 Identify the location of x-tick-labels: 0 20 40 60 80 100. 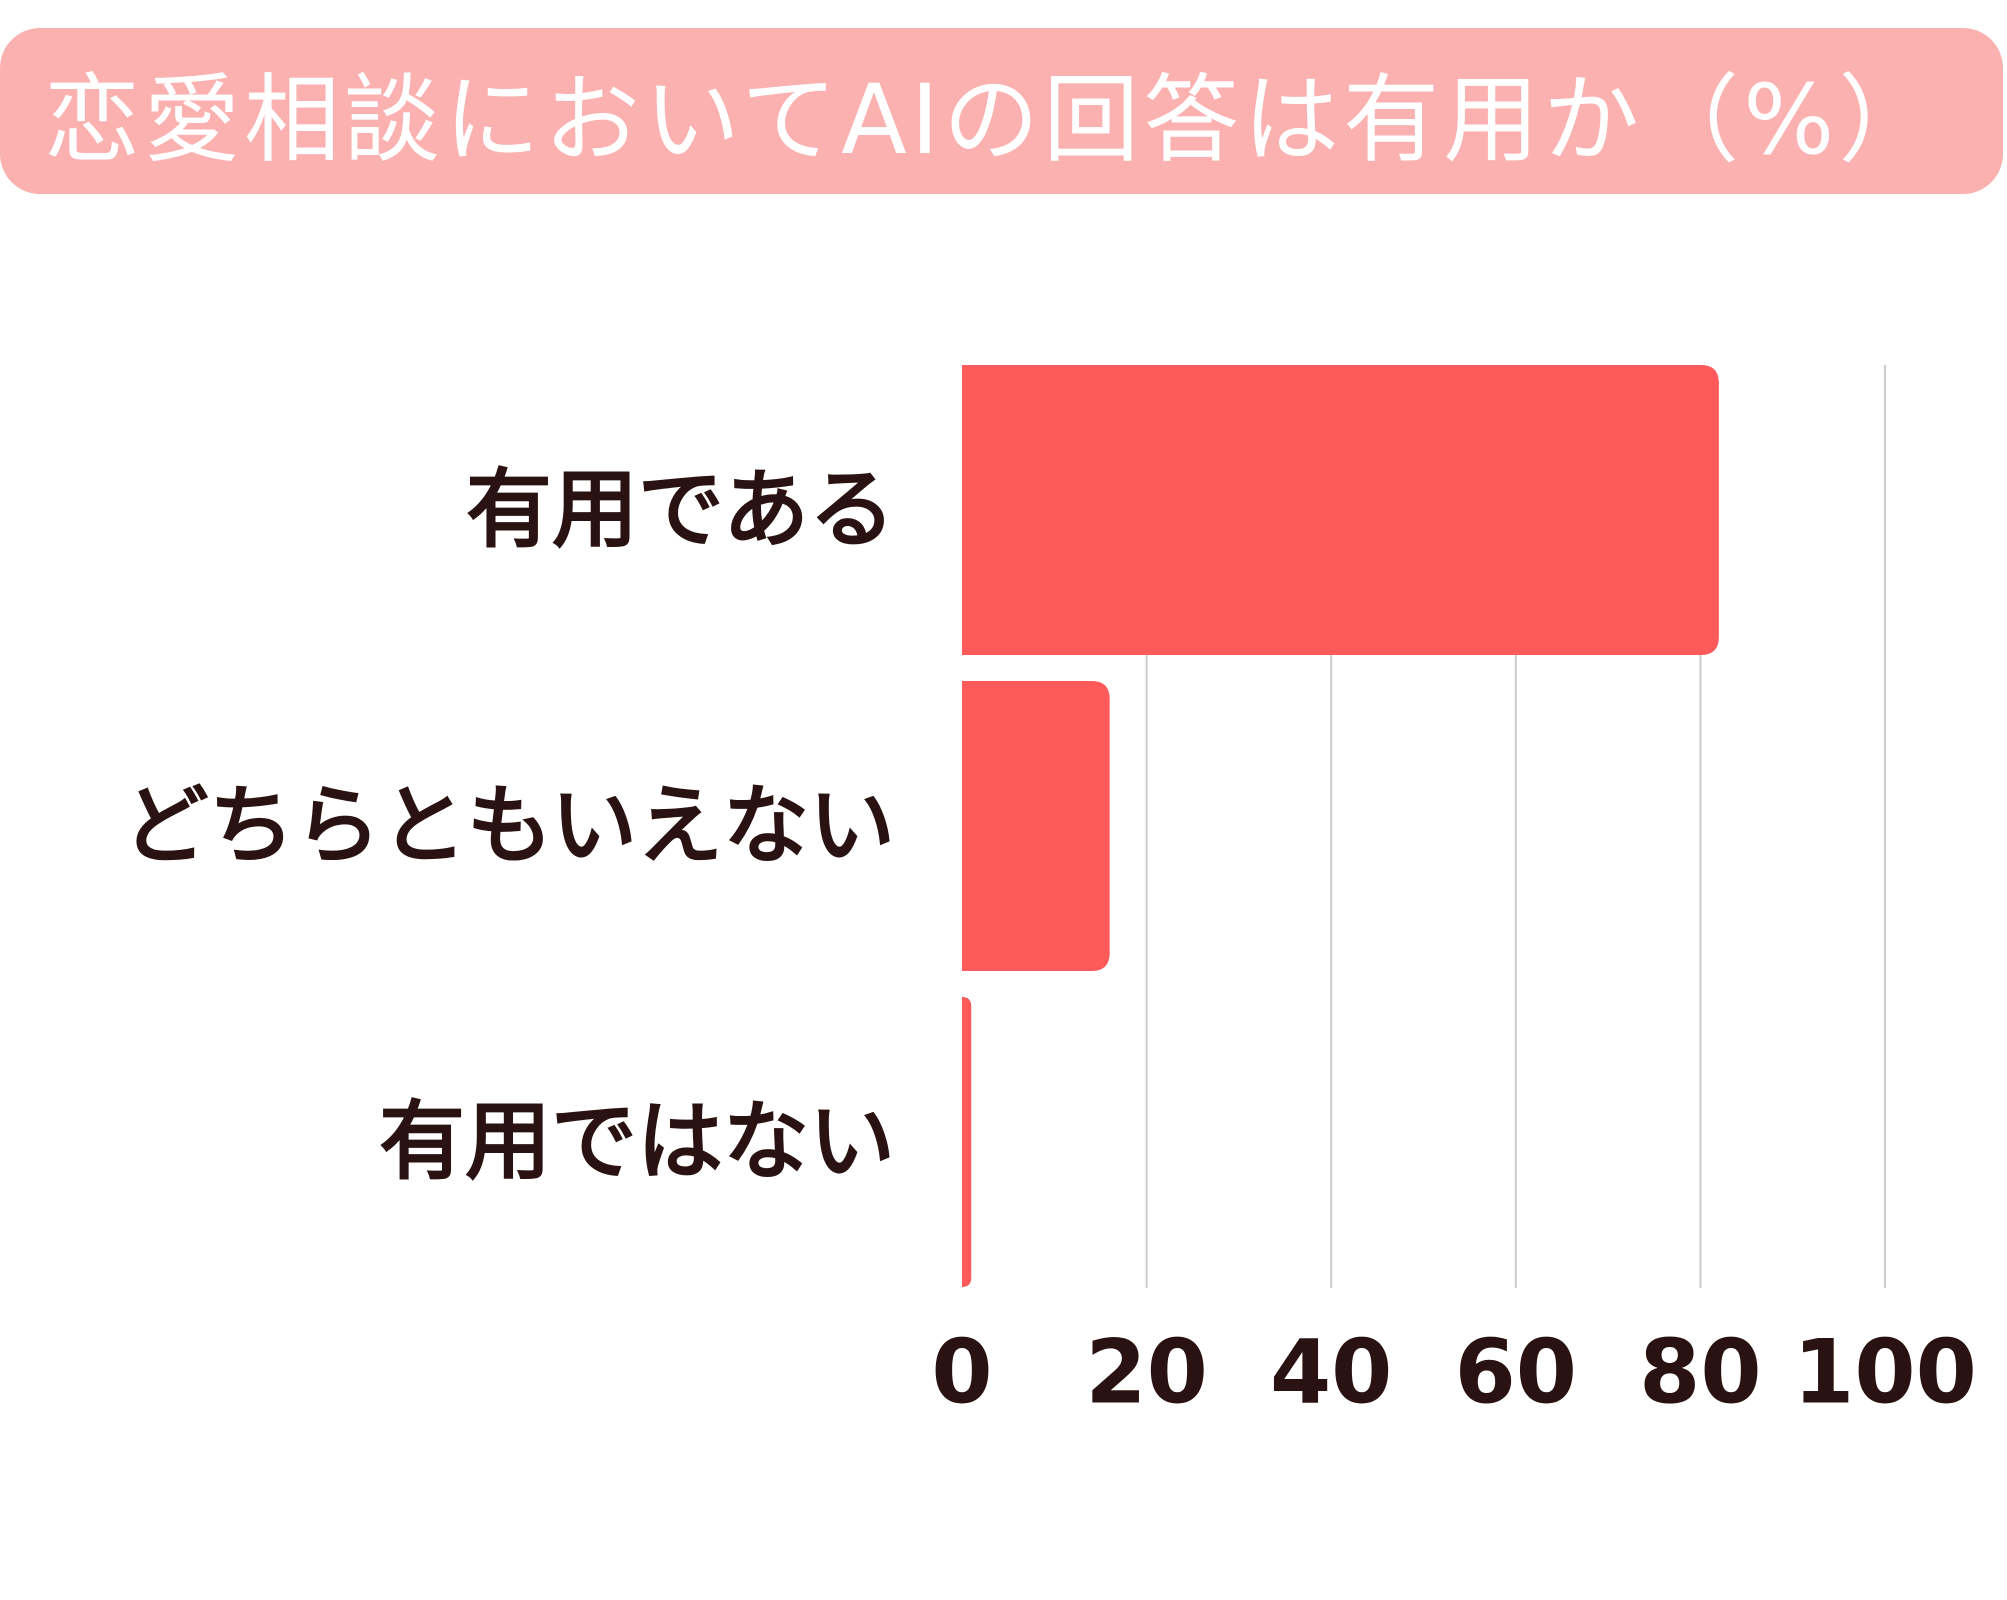
(1453, 1372).